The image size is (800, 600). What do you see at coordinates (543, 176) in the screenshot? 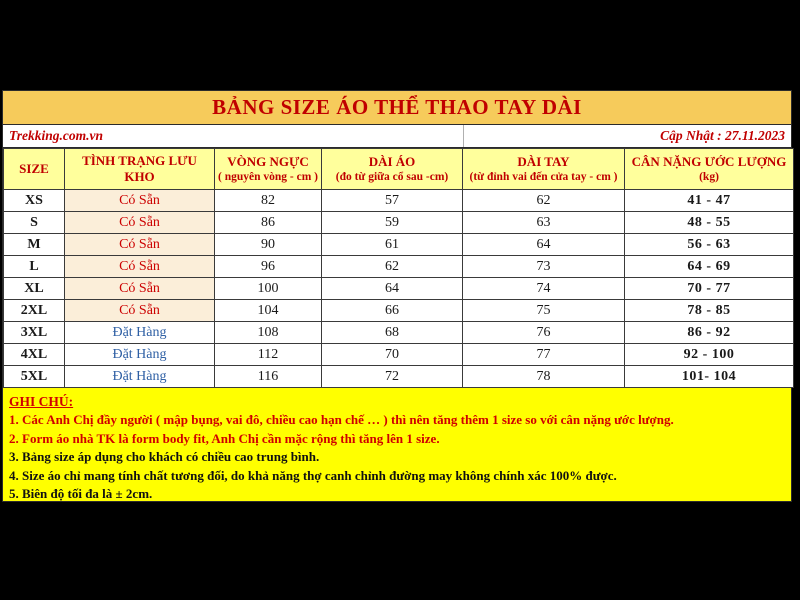
I see `col-header-sleeve-sub: (từ đỉnh vai đến cửa tay - cm )` at bounding box center [543, 176].